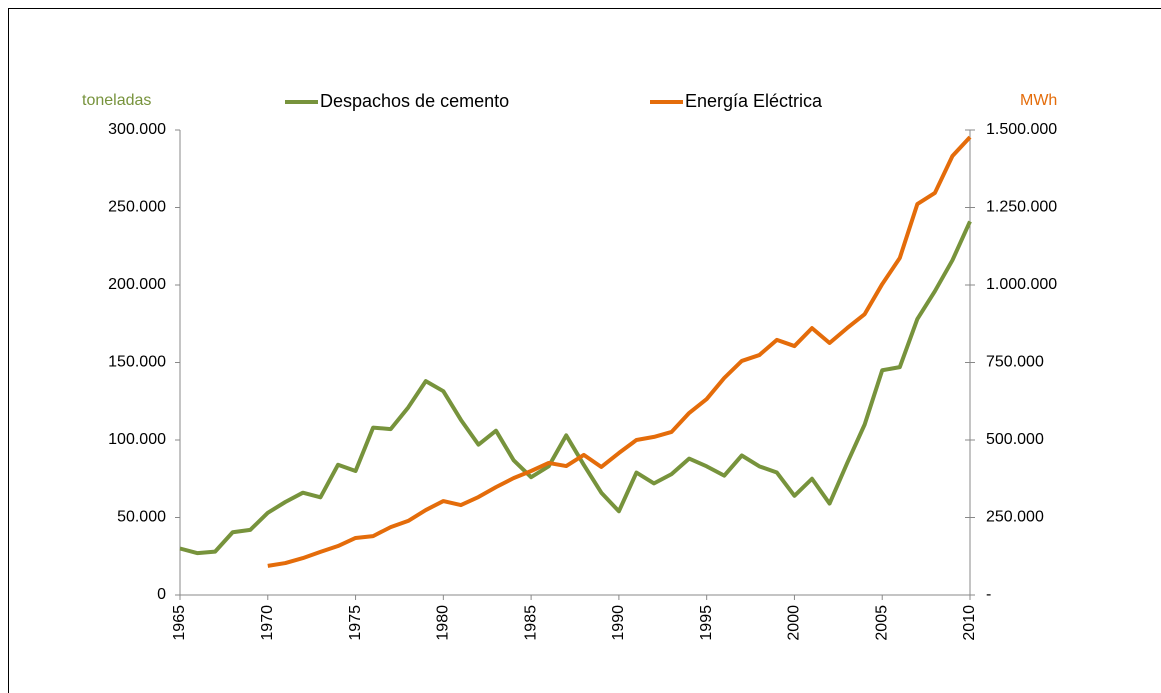  What do you see at coordinates (267, 623) in the screenshot?
I see `x-tick-label: 1970` at bounding box center [267, 623].